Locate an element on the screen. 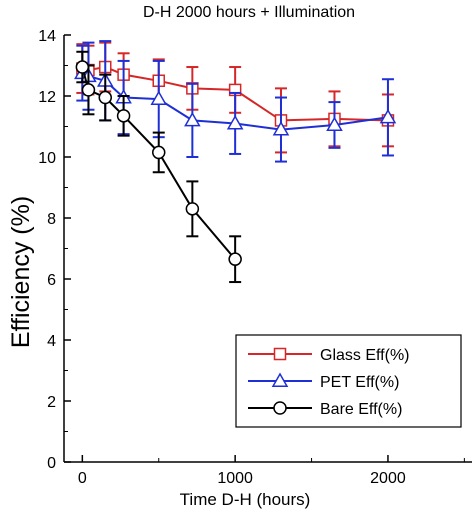 Image resolution: width=474 pixels, height=520 pixels. y-tick-label: 8 is located at coordinates (51, 219).